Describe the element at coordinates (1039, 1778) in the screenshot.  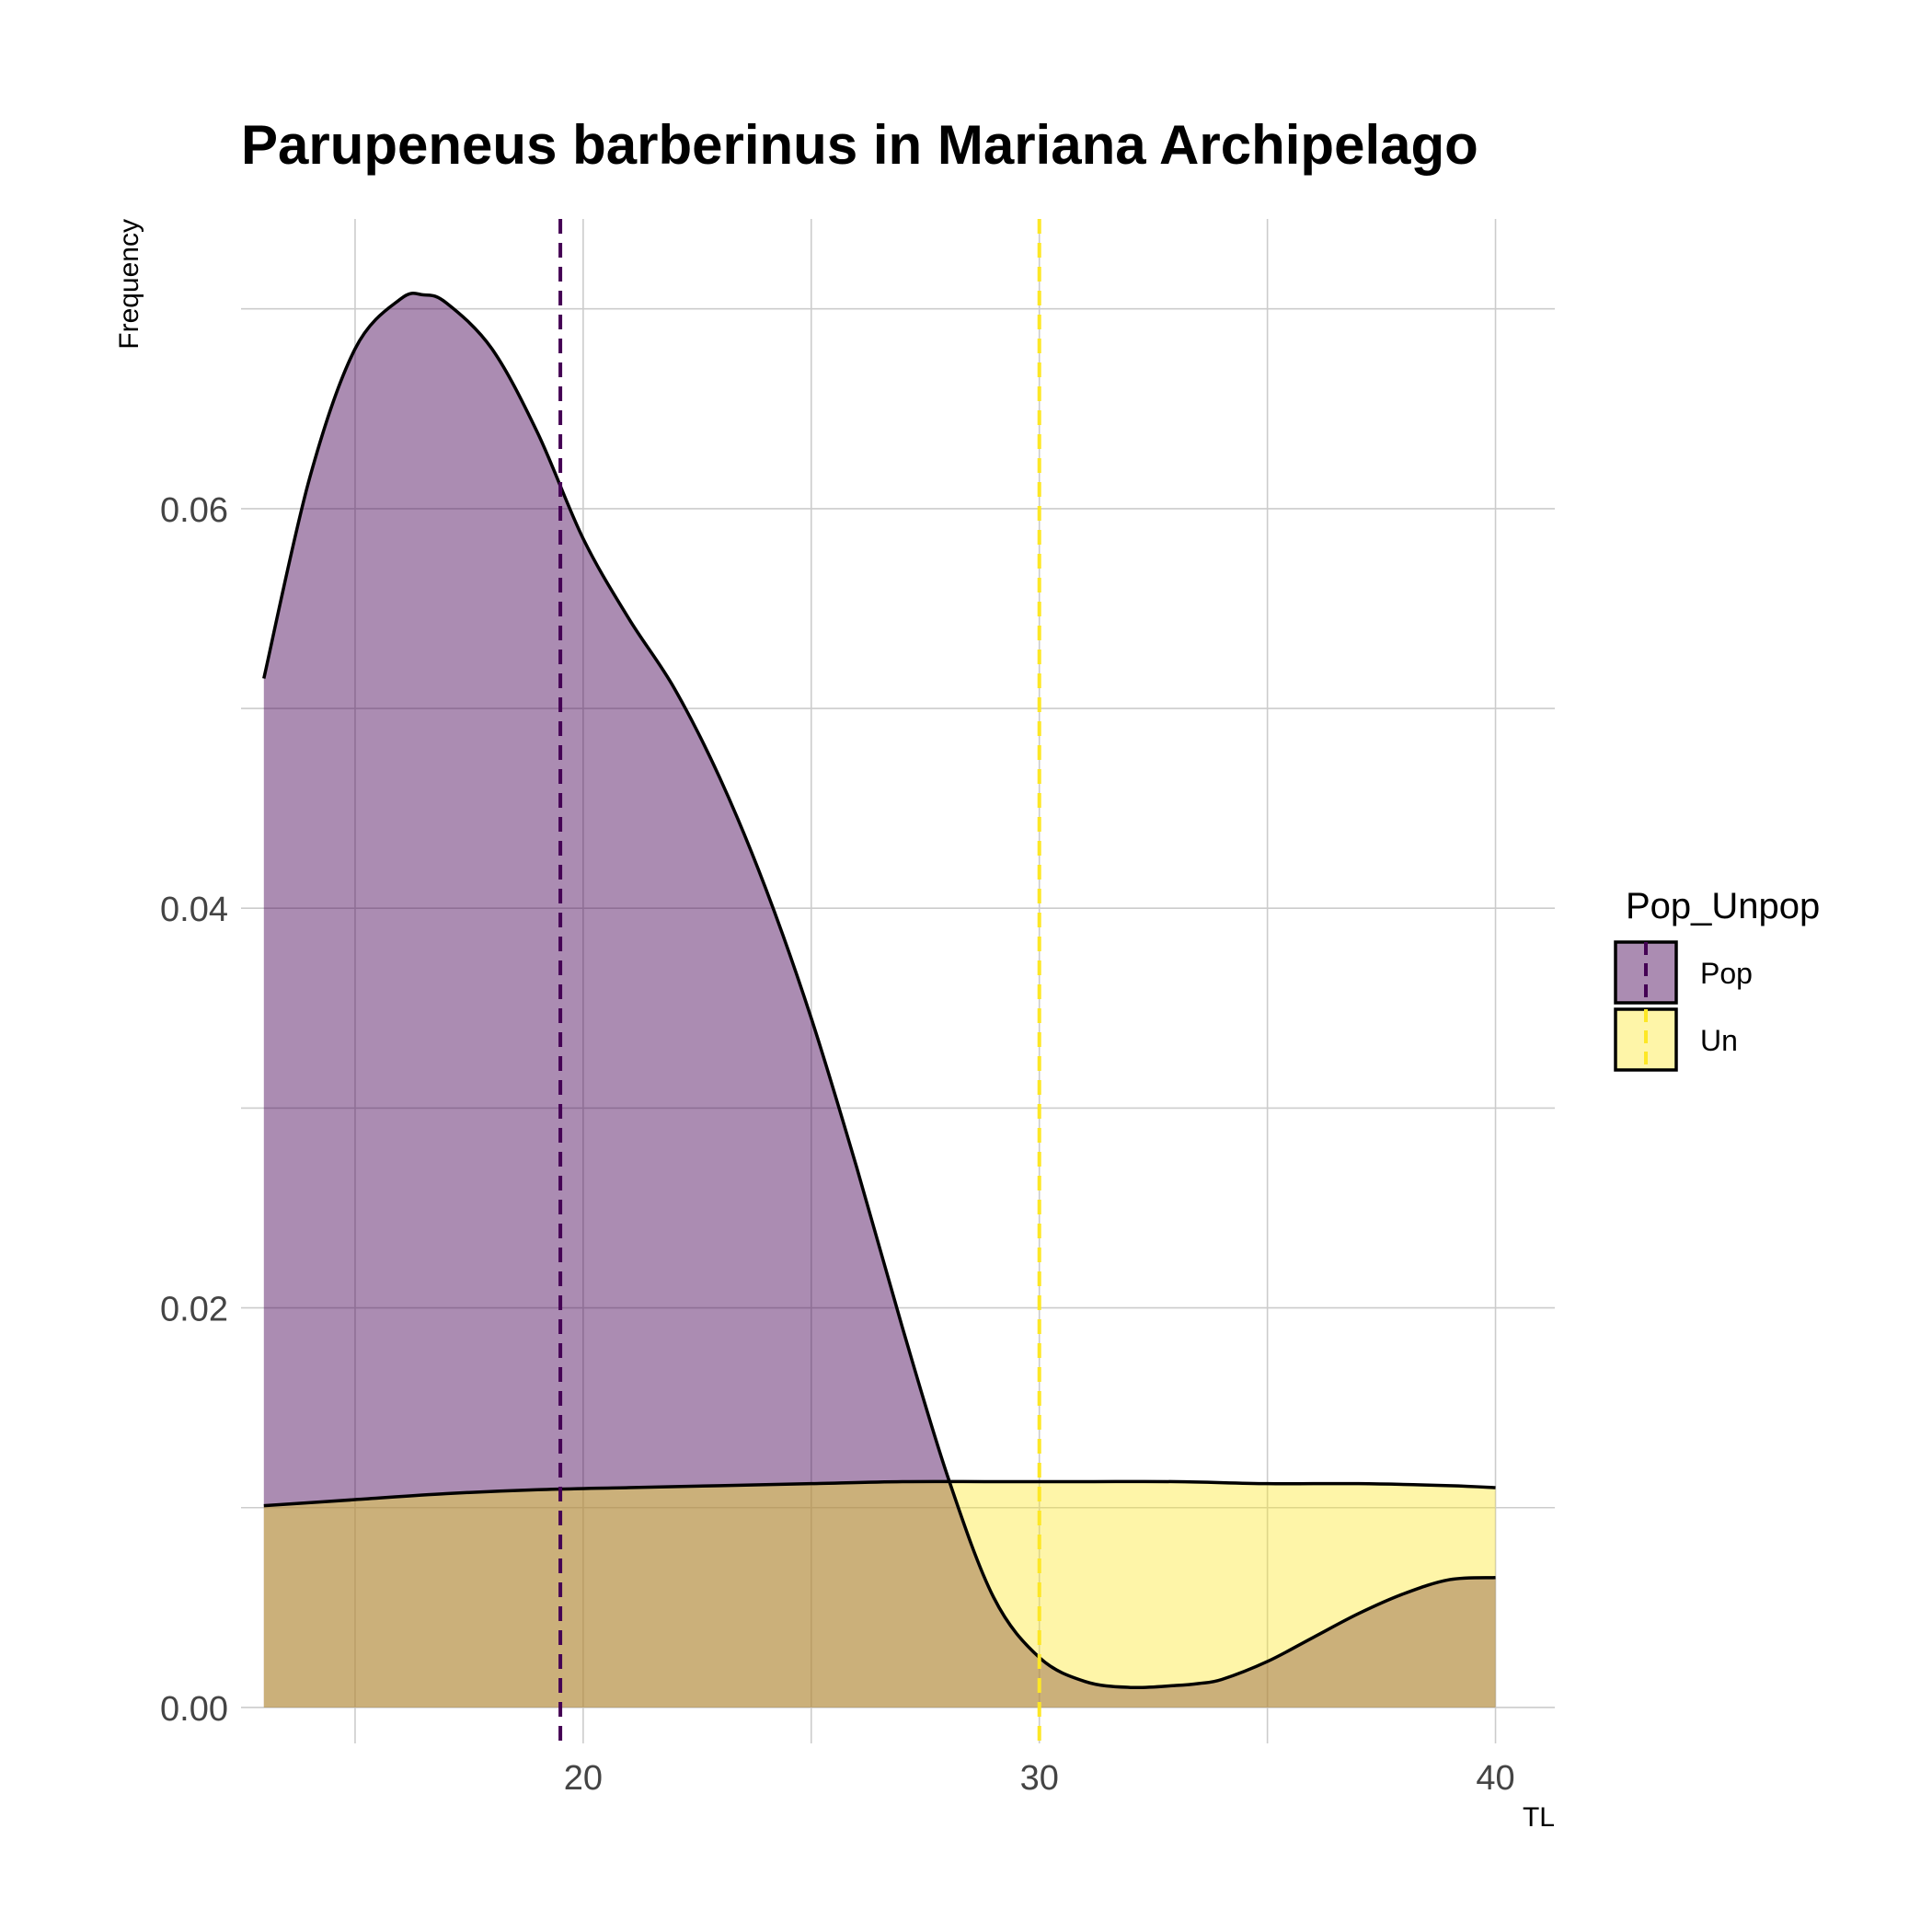
I see `x-tick-label: 30` at that location.